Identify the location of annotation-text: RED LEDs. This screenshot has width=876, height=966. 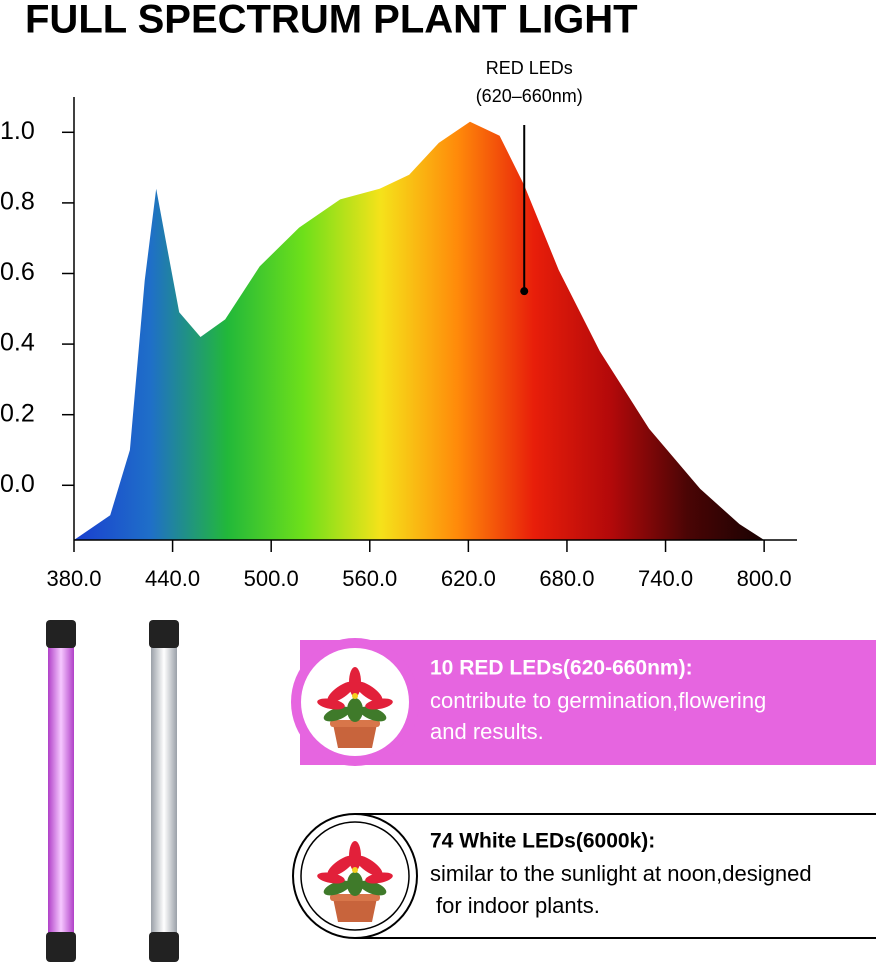
(529, 68).